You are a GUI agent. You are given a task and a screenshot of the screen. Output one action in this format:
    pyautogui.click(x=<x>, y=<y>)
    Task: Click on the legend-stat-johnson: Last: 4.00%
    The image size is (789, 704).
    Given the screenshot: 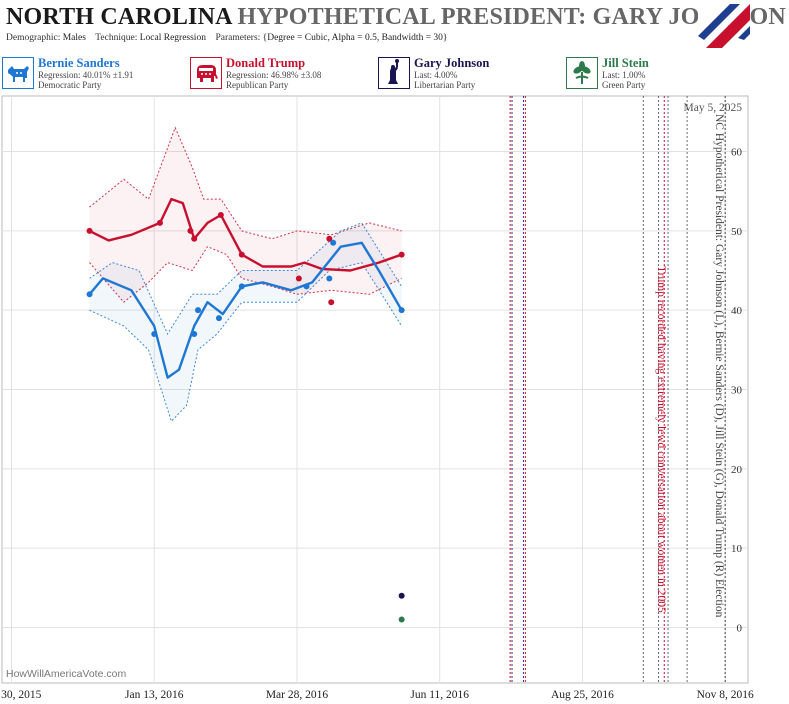 What is the action you would take?
    pyautogui.click(x=436, y=75)
    